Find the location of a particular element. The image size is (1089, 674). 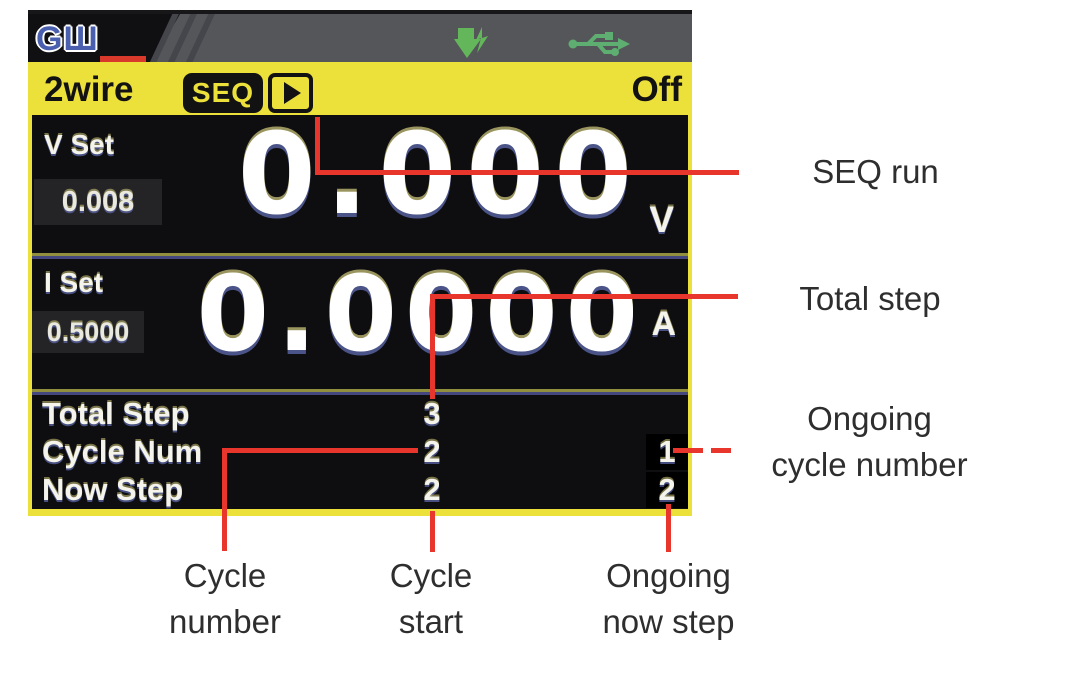

voltage-set-value: 0.008 is located at coordinates (98, 202).